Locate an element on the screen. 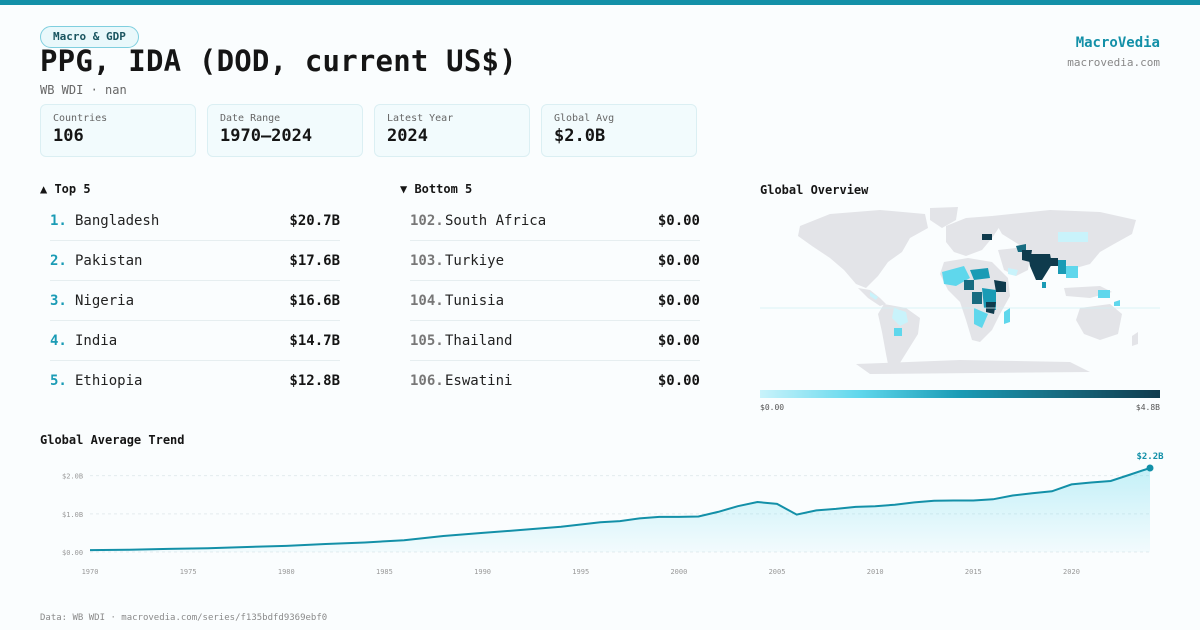  list-item: 1. Bangladesh $20.7B is located at coordinates (195, 221).